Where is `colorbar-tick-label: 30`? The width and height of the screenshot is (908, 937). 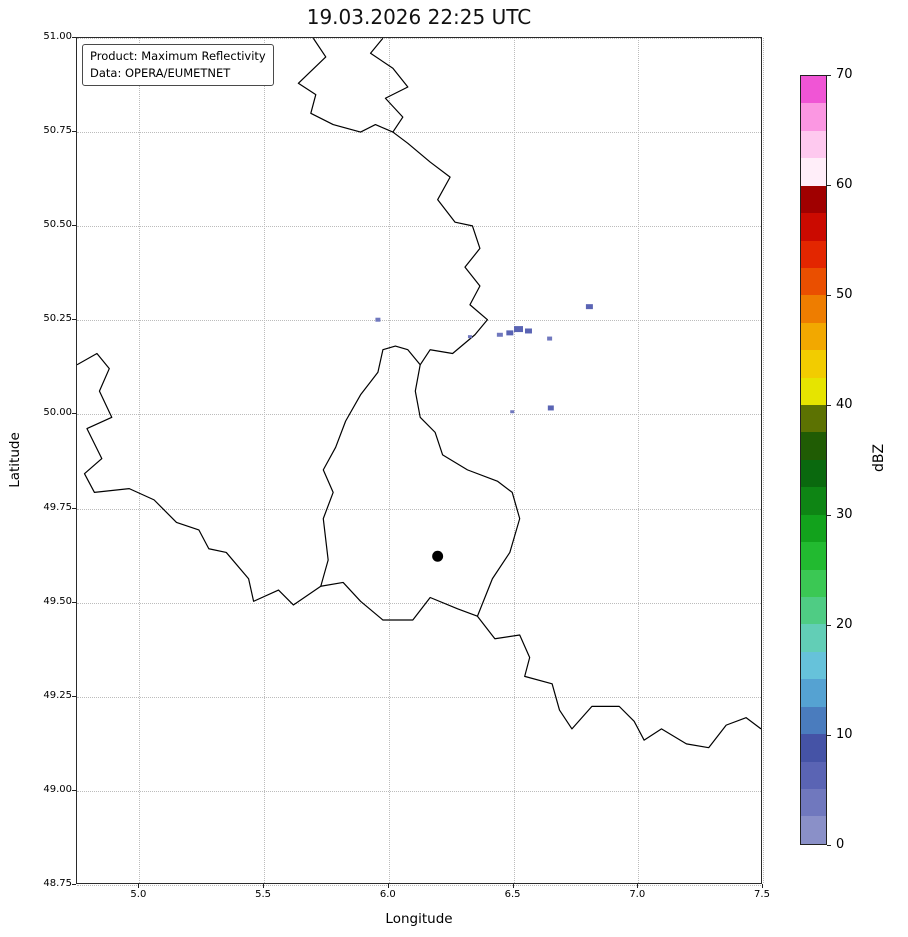 colorbar-tick-label: 30 is located at coordinates (844, 514).